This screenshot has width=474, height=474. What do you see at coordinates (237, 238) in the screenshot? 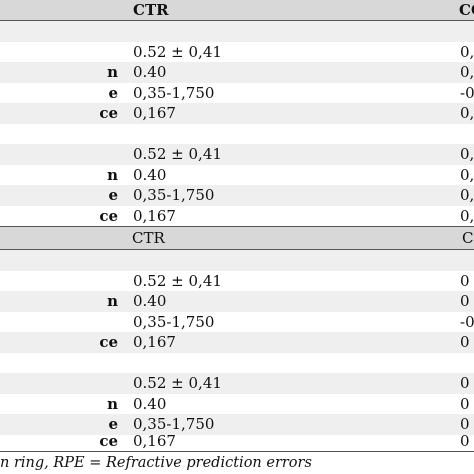
I see `table-header-row-2: CTR C` at bounding box center [237, 238].